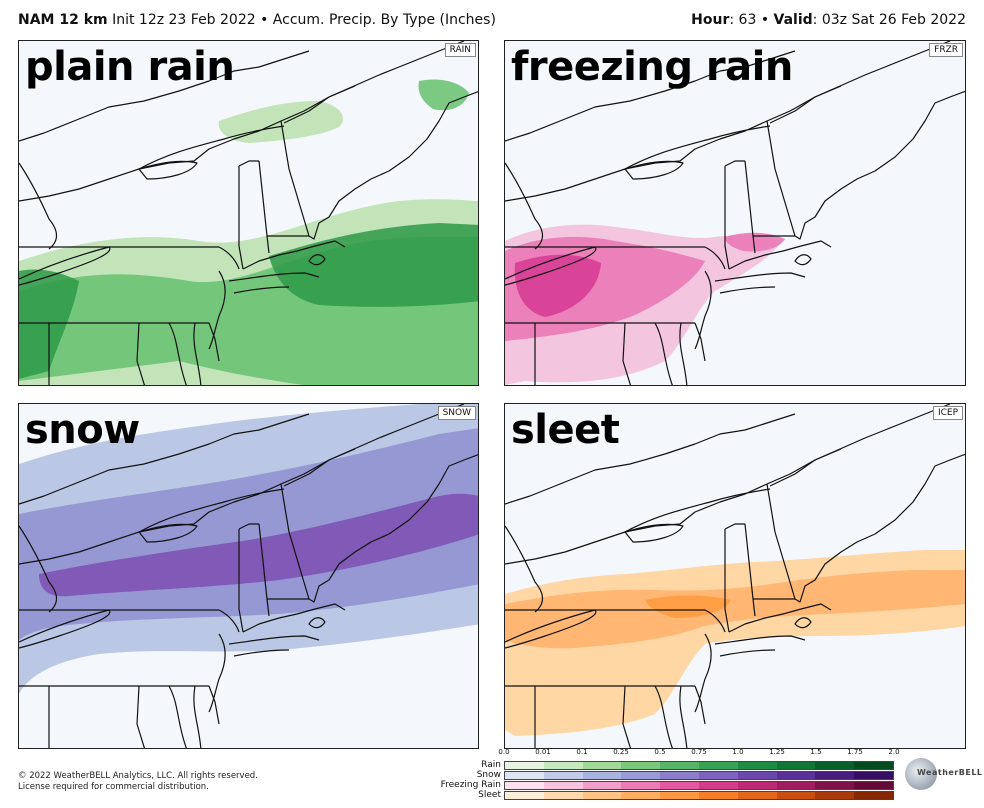  What do you see at coordinates (950, 772) in the screenshot?
I see `logo-text: WeatherBELL` at bounding box center [950, 772].